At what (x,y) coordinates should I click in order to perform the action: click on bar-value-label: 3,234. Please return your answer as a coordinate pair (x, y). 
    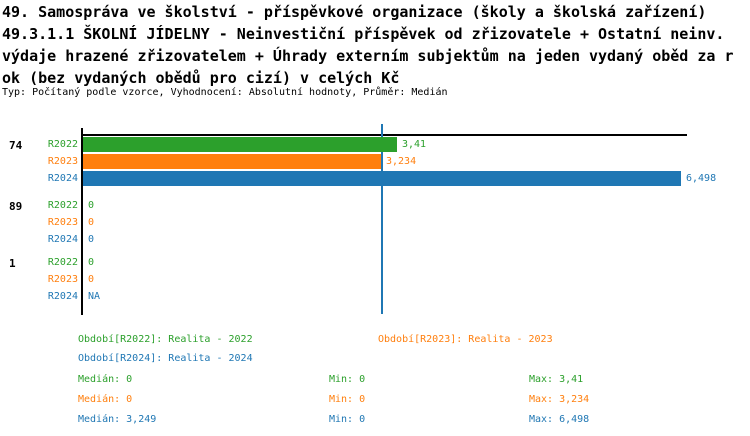
    Looking at the image, I should click on (401, 161).